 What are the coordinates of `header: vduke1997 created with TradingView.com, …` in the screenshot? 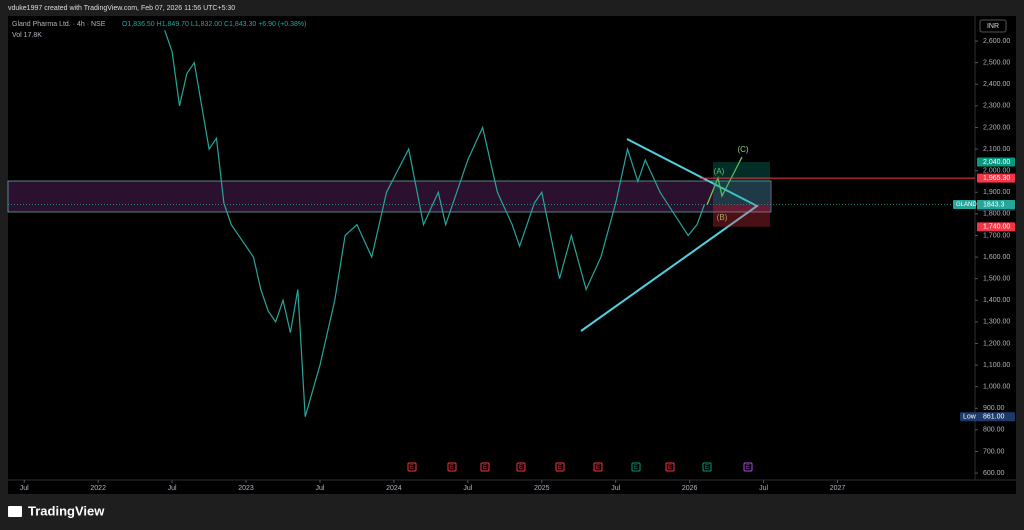 It's located at (121, 8).